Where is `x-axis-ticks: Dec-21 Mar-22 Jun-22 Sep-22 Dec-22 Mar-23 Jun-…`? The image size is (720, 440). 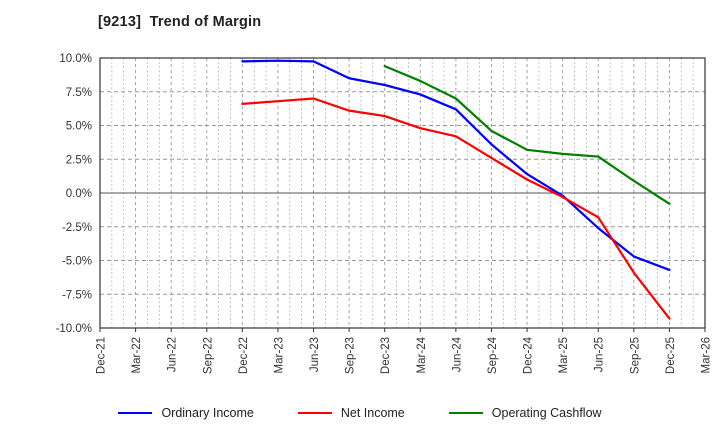 x-axis-ticks: Dec-21 Mar-22 Jun-22 Sep-22 Dec-22 Mar-23 Jun-… is located at coordinates (404, 351).